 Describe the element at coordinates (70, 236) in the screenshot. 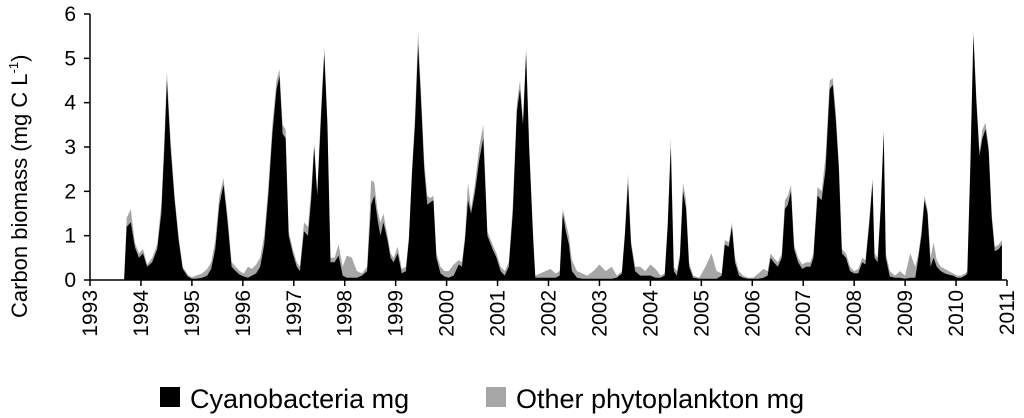

I see `y-tick-label: 1` at that location.